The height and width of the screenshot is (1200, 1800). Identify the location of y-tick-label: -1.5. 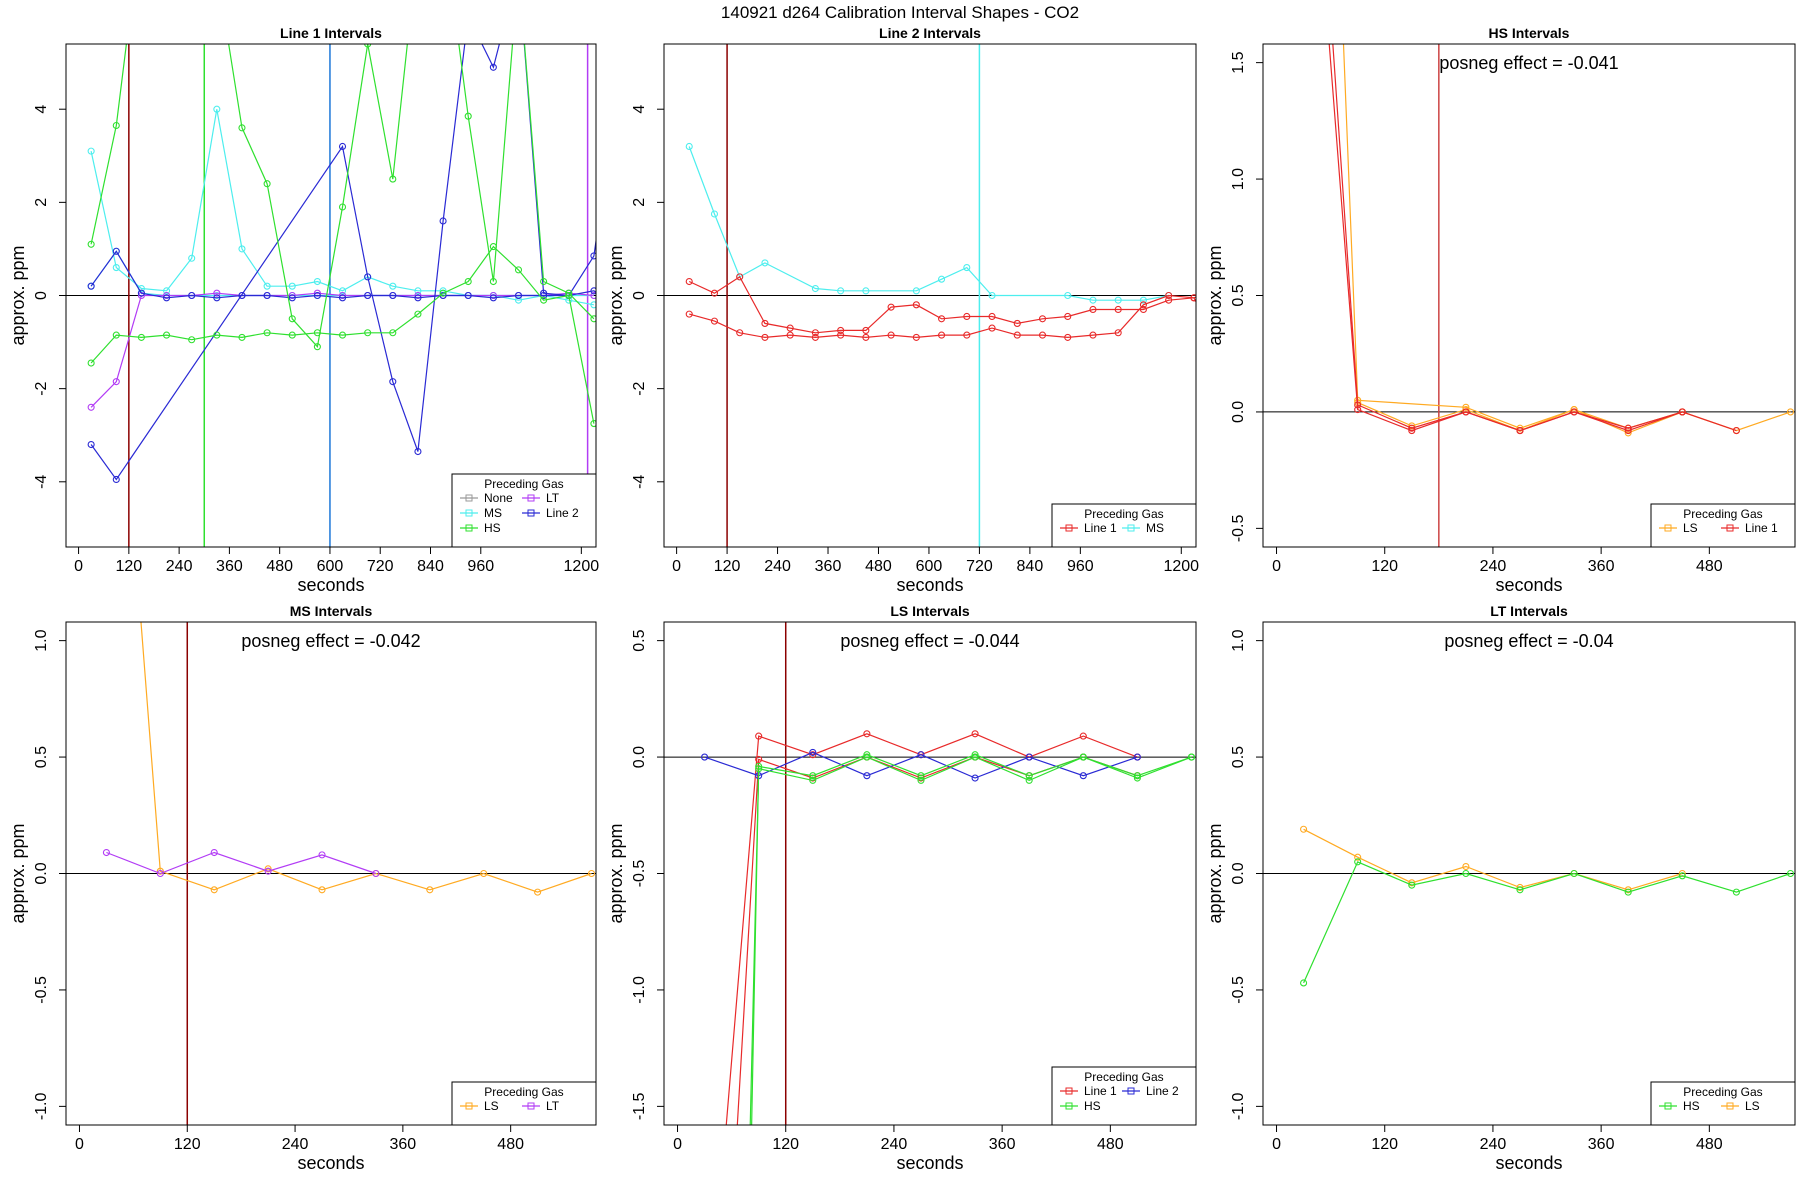
(639, 1106).